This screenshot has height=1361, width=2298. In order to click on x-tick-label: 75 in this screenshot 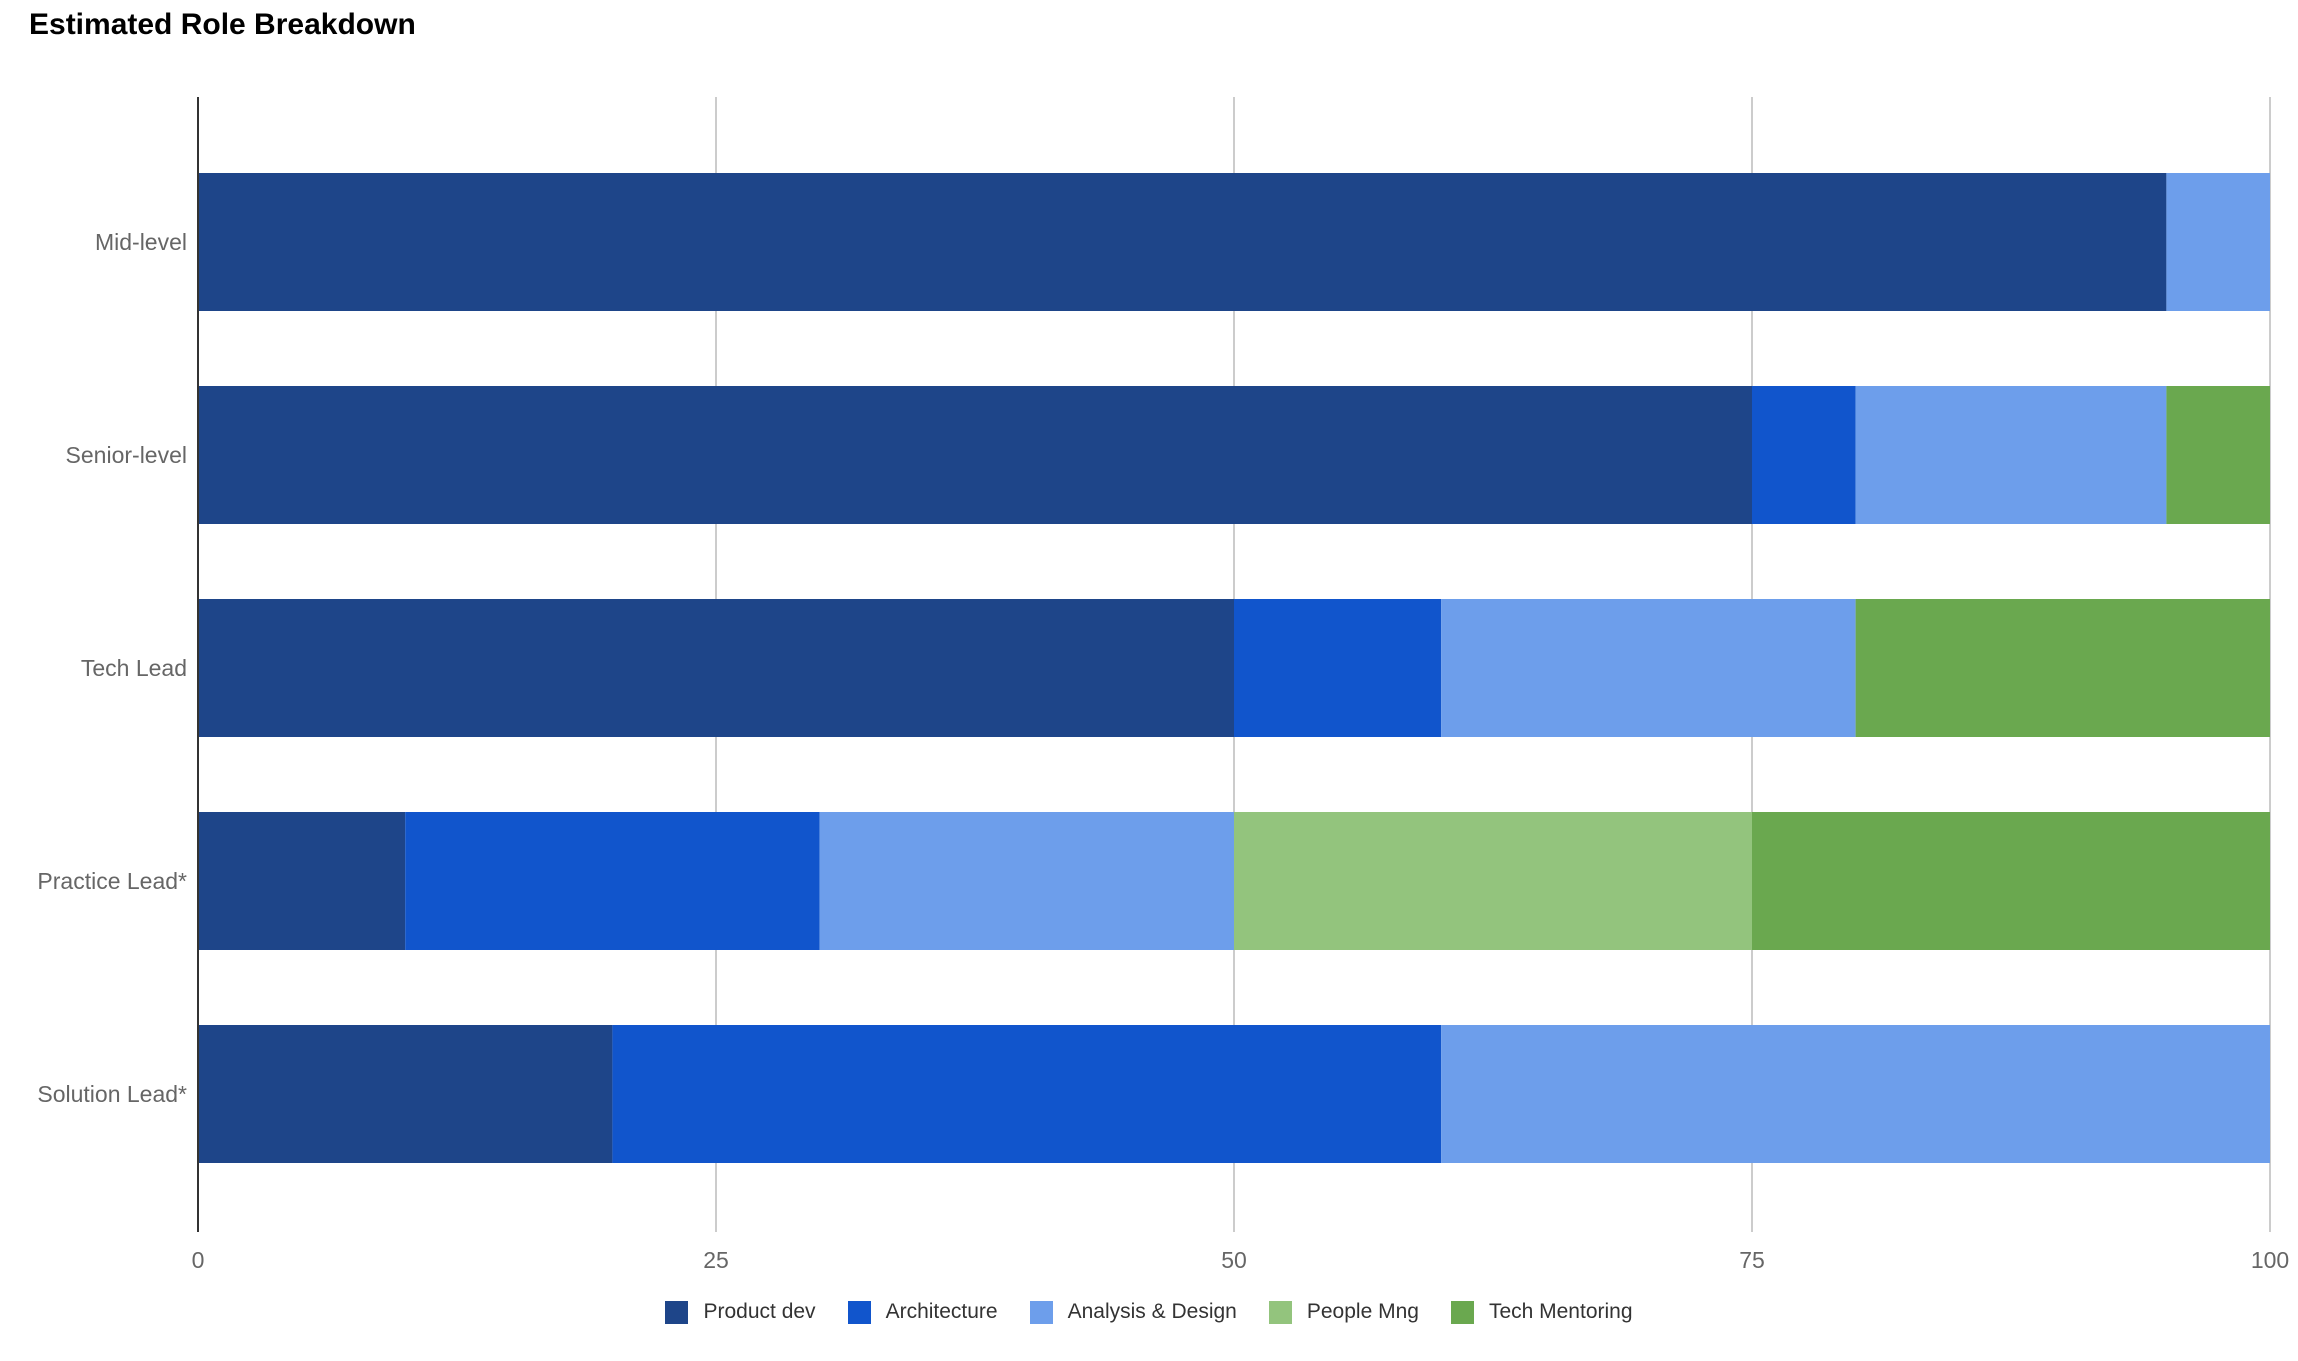, I will do `click(1752, 1260)`.